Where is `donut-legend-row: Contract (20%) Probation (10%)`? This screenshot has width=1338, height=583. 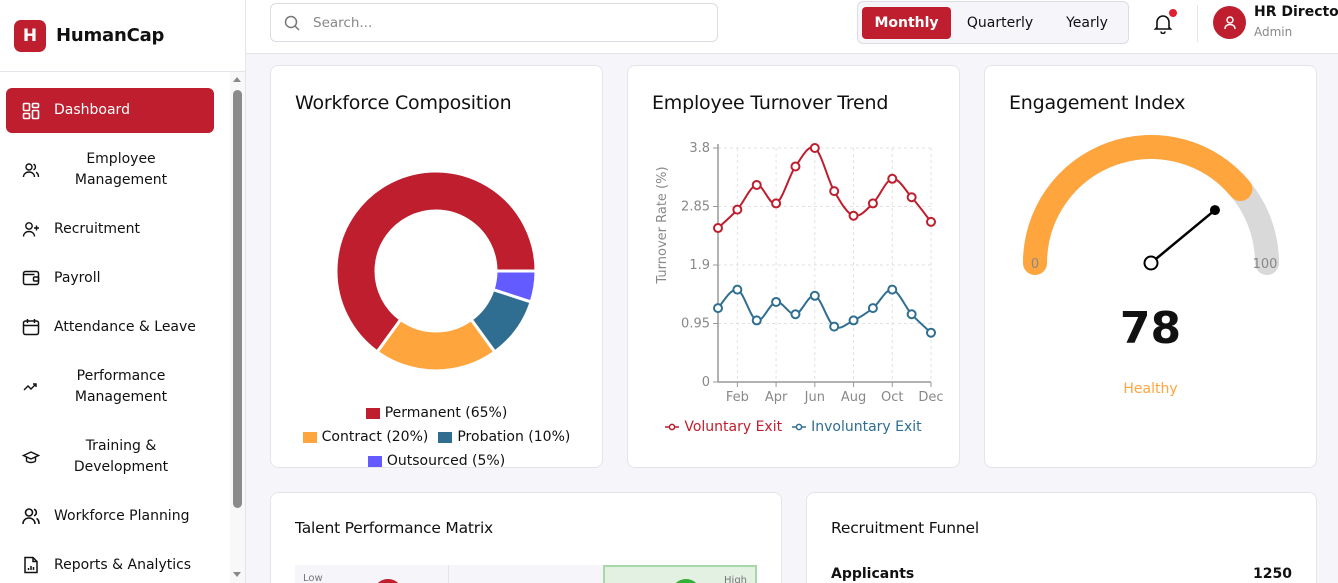 donut-legend-row: Contract (20%) Probation (10%) is located at coordinates (436, 437).